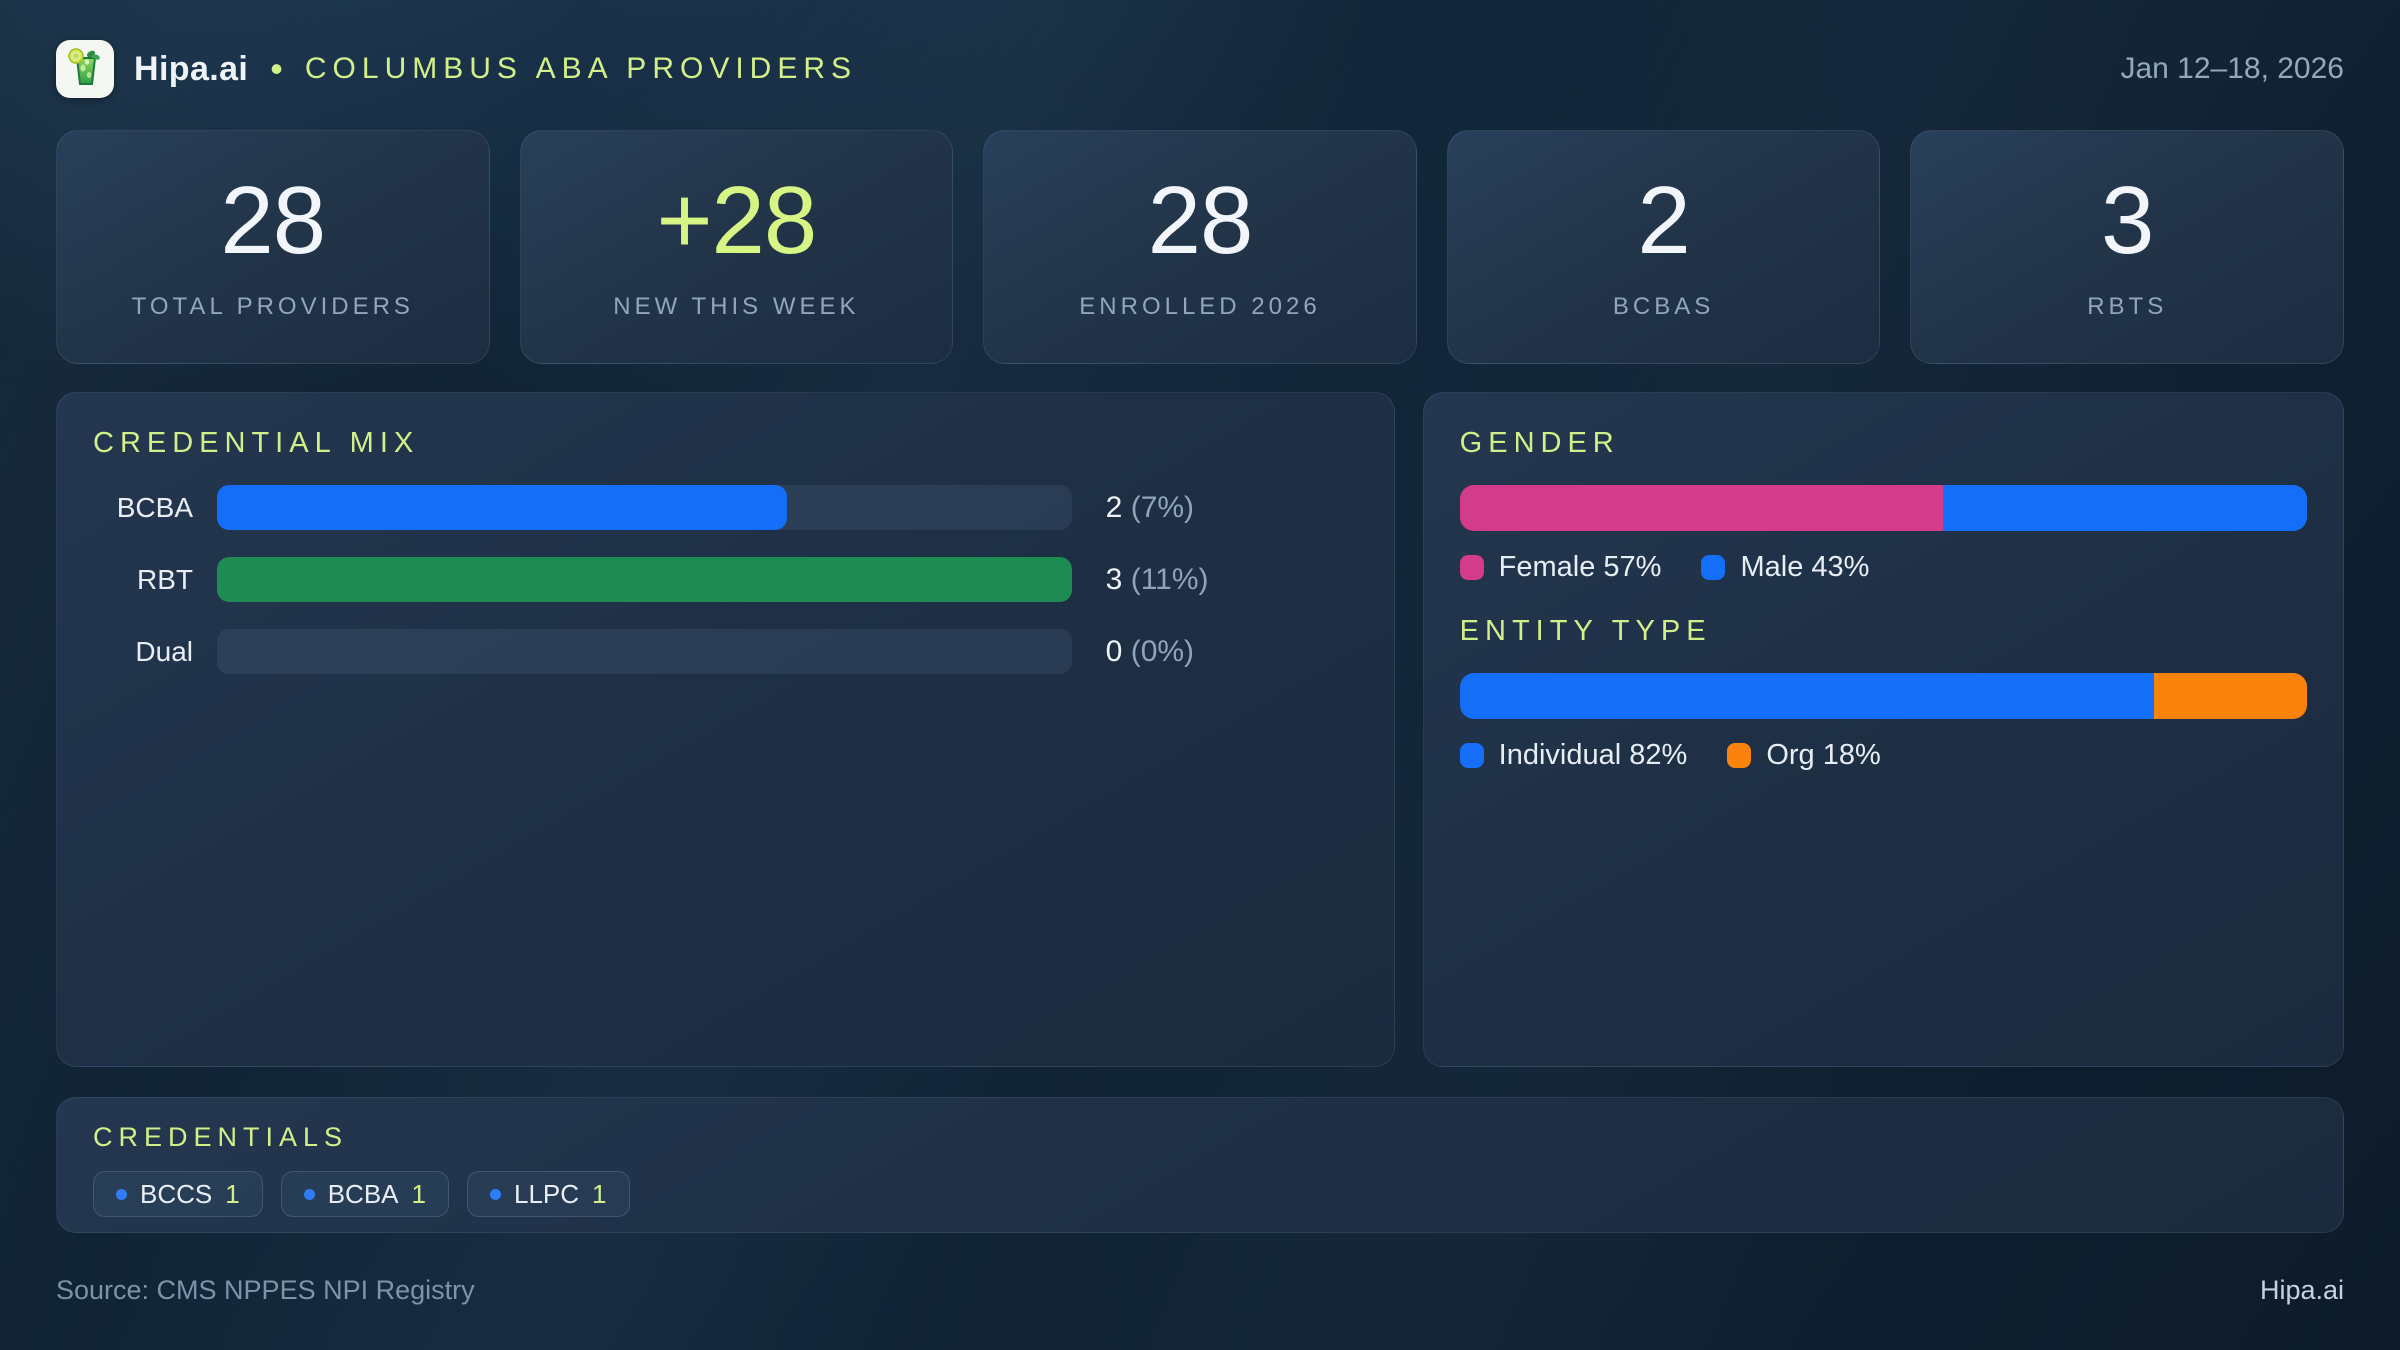  I want to click on stat-card-rbts: 3 RBTS, so click(2127, 247).